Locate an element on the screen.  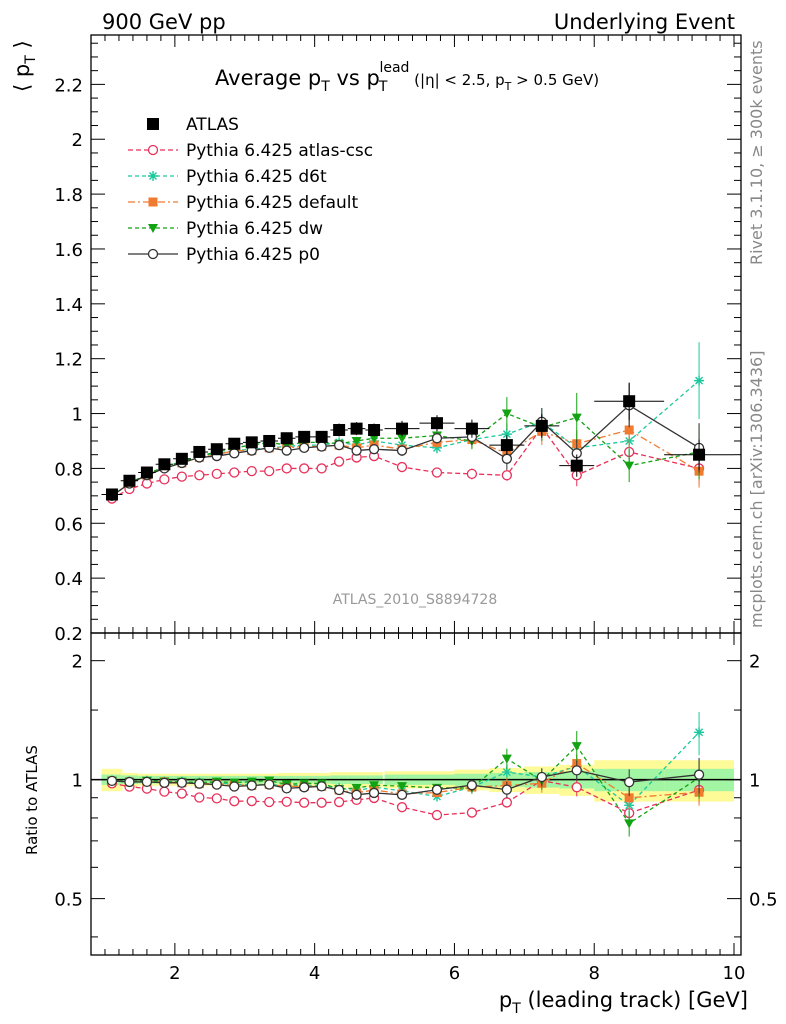
legend-marker-d6t is located at coordinates (153, 176).